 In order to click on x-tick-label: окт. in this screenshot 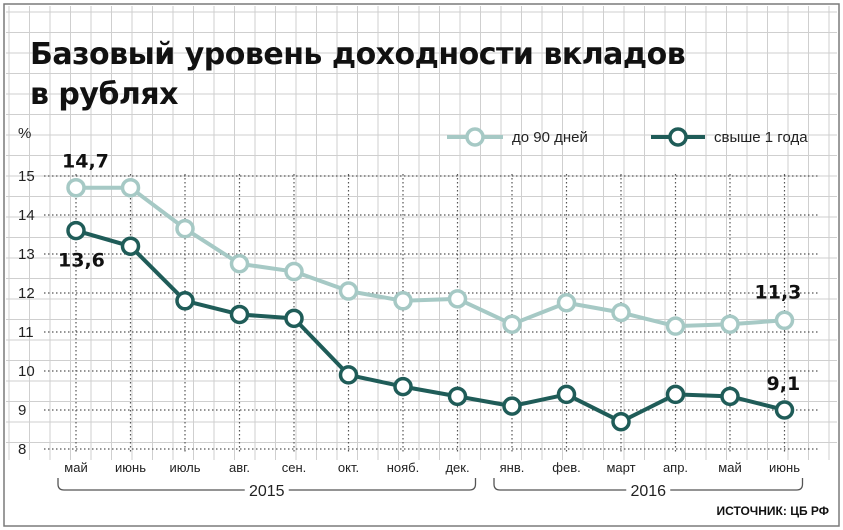, I will do `click(348, 467)`.